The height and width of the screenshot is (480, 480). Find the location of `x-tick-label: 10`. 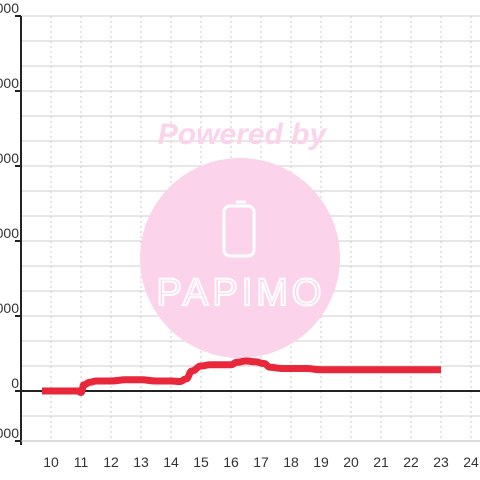

x-tick-label: 10 is located at coordinates (51, 462).